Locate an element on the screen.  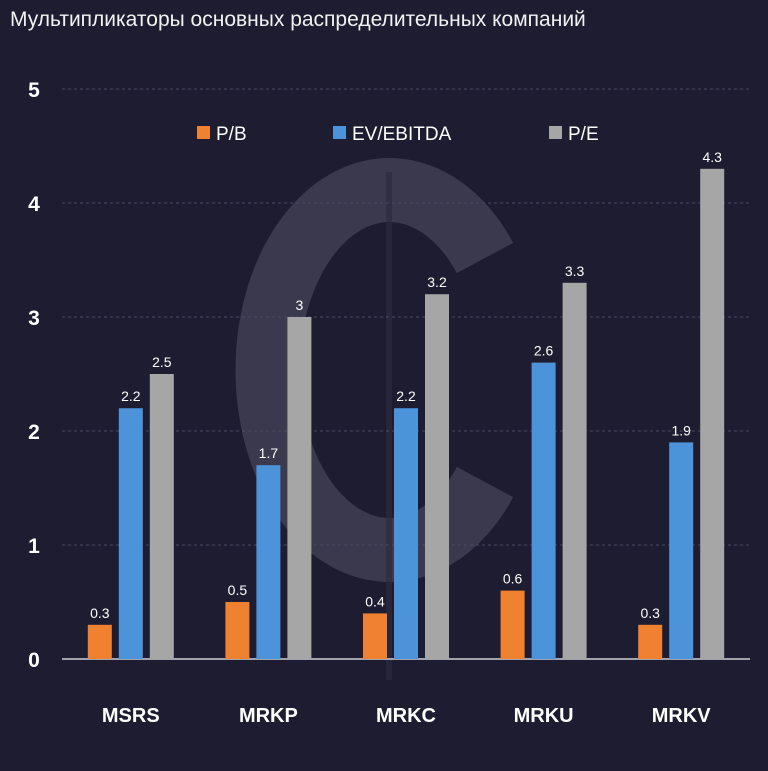
y-tick-label: 4 is located at coordinates (34, 204).